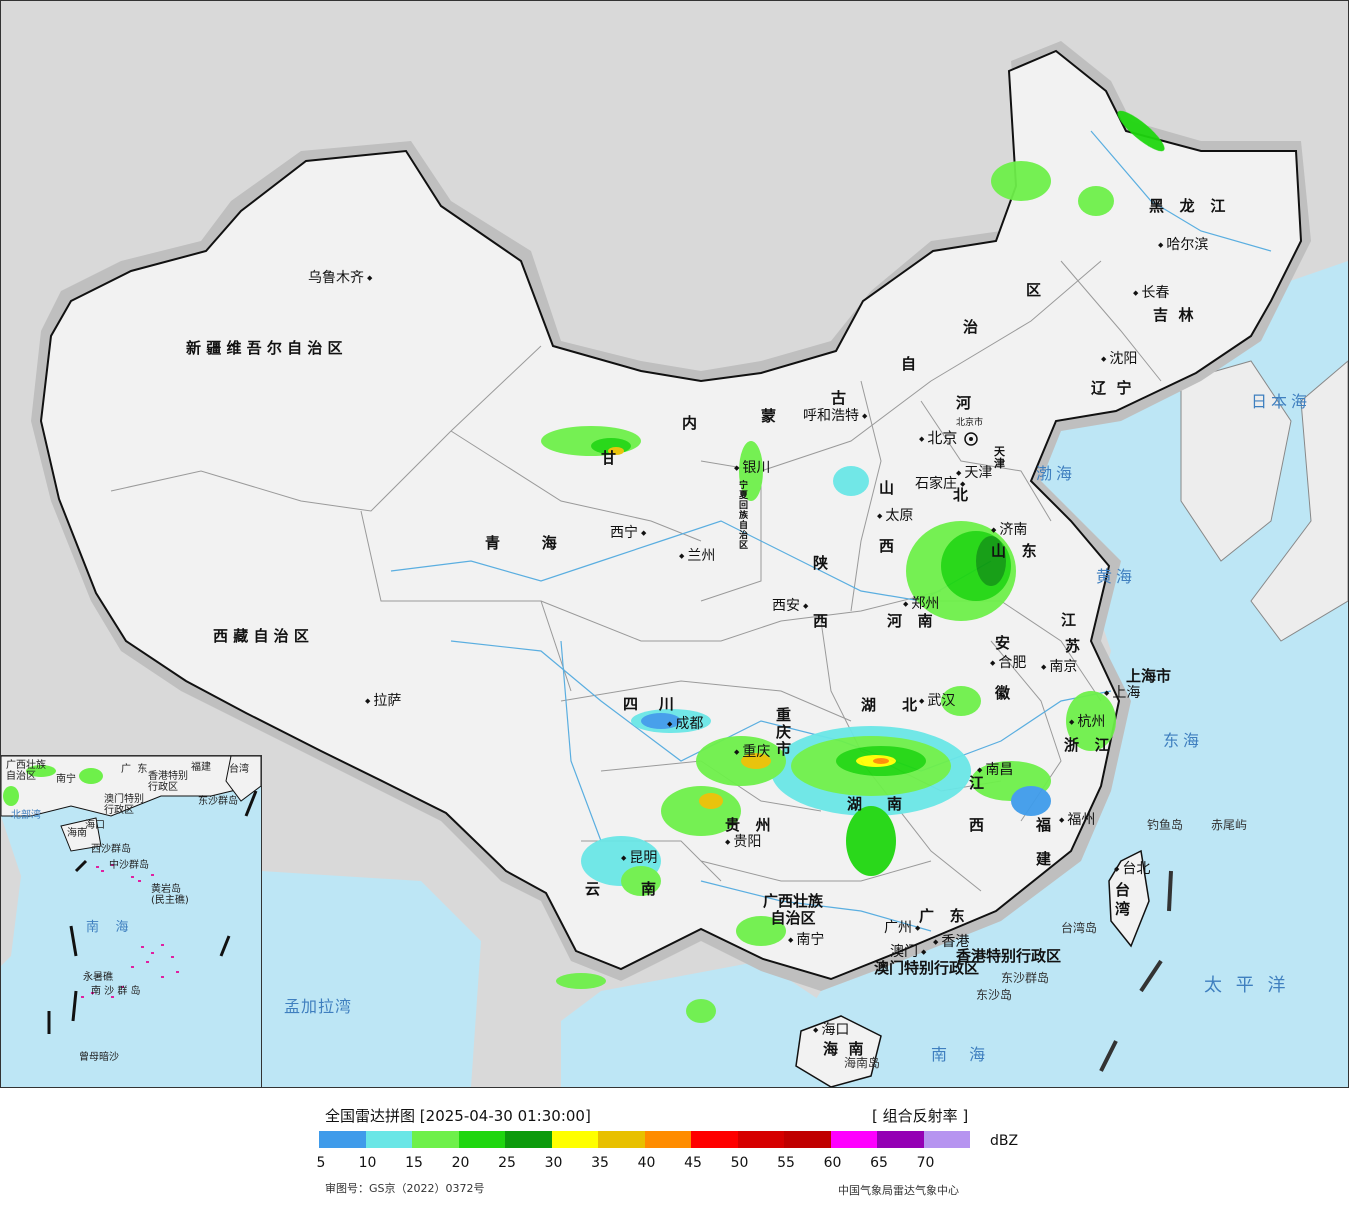 Image resolution: width=1349 pixels, height=1208 pixels. Describe the element at coordinates (639, 858) in the screenshot. I see `city-kunming: 昆明` at that location.